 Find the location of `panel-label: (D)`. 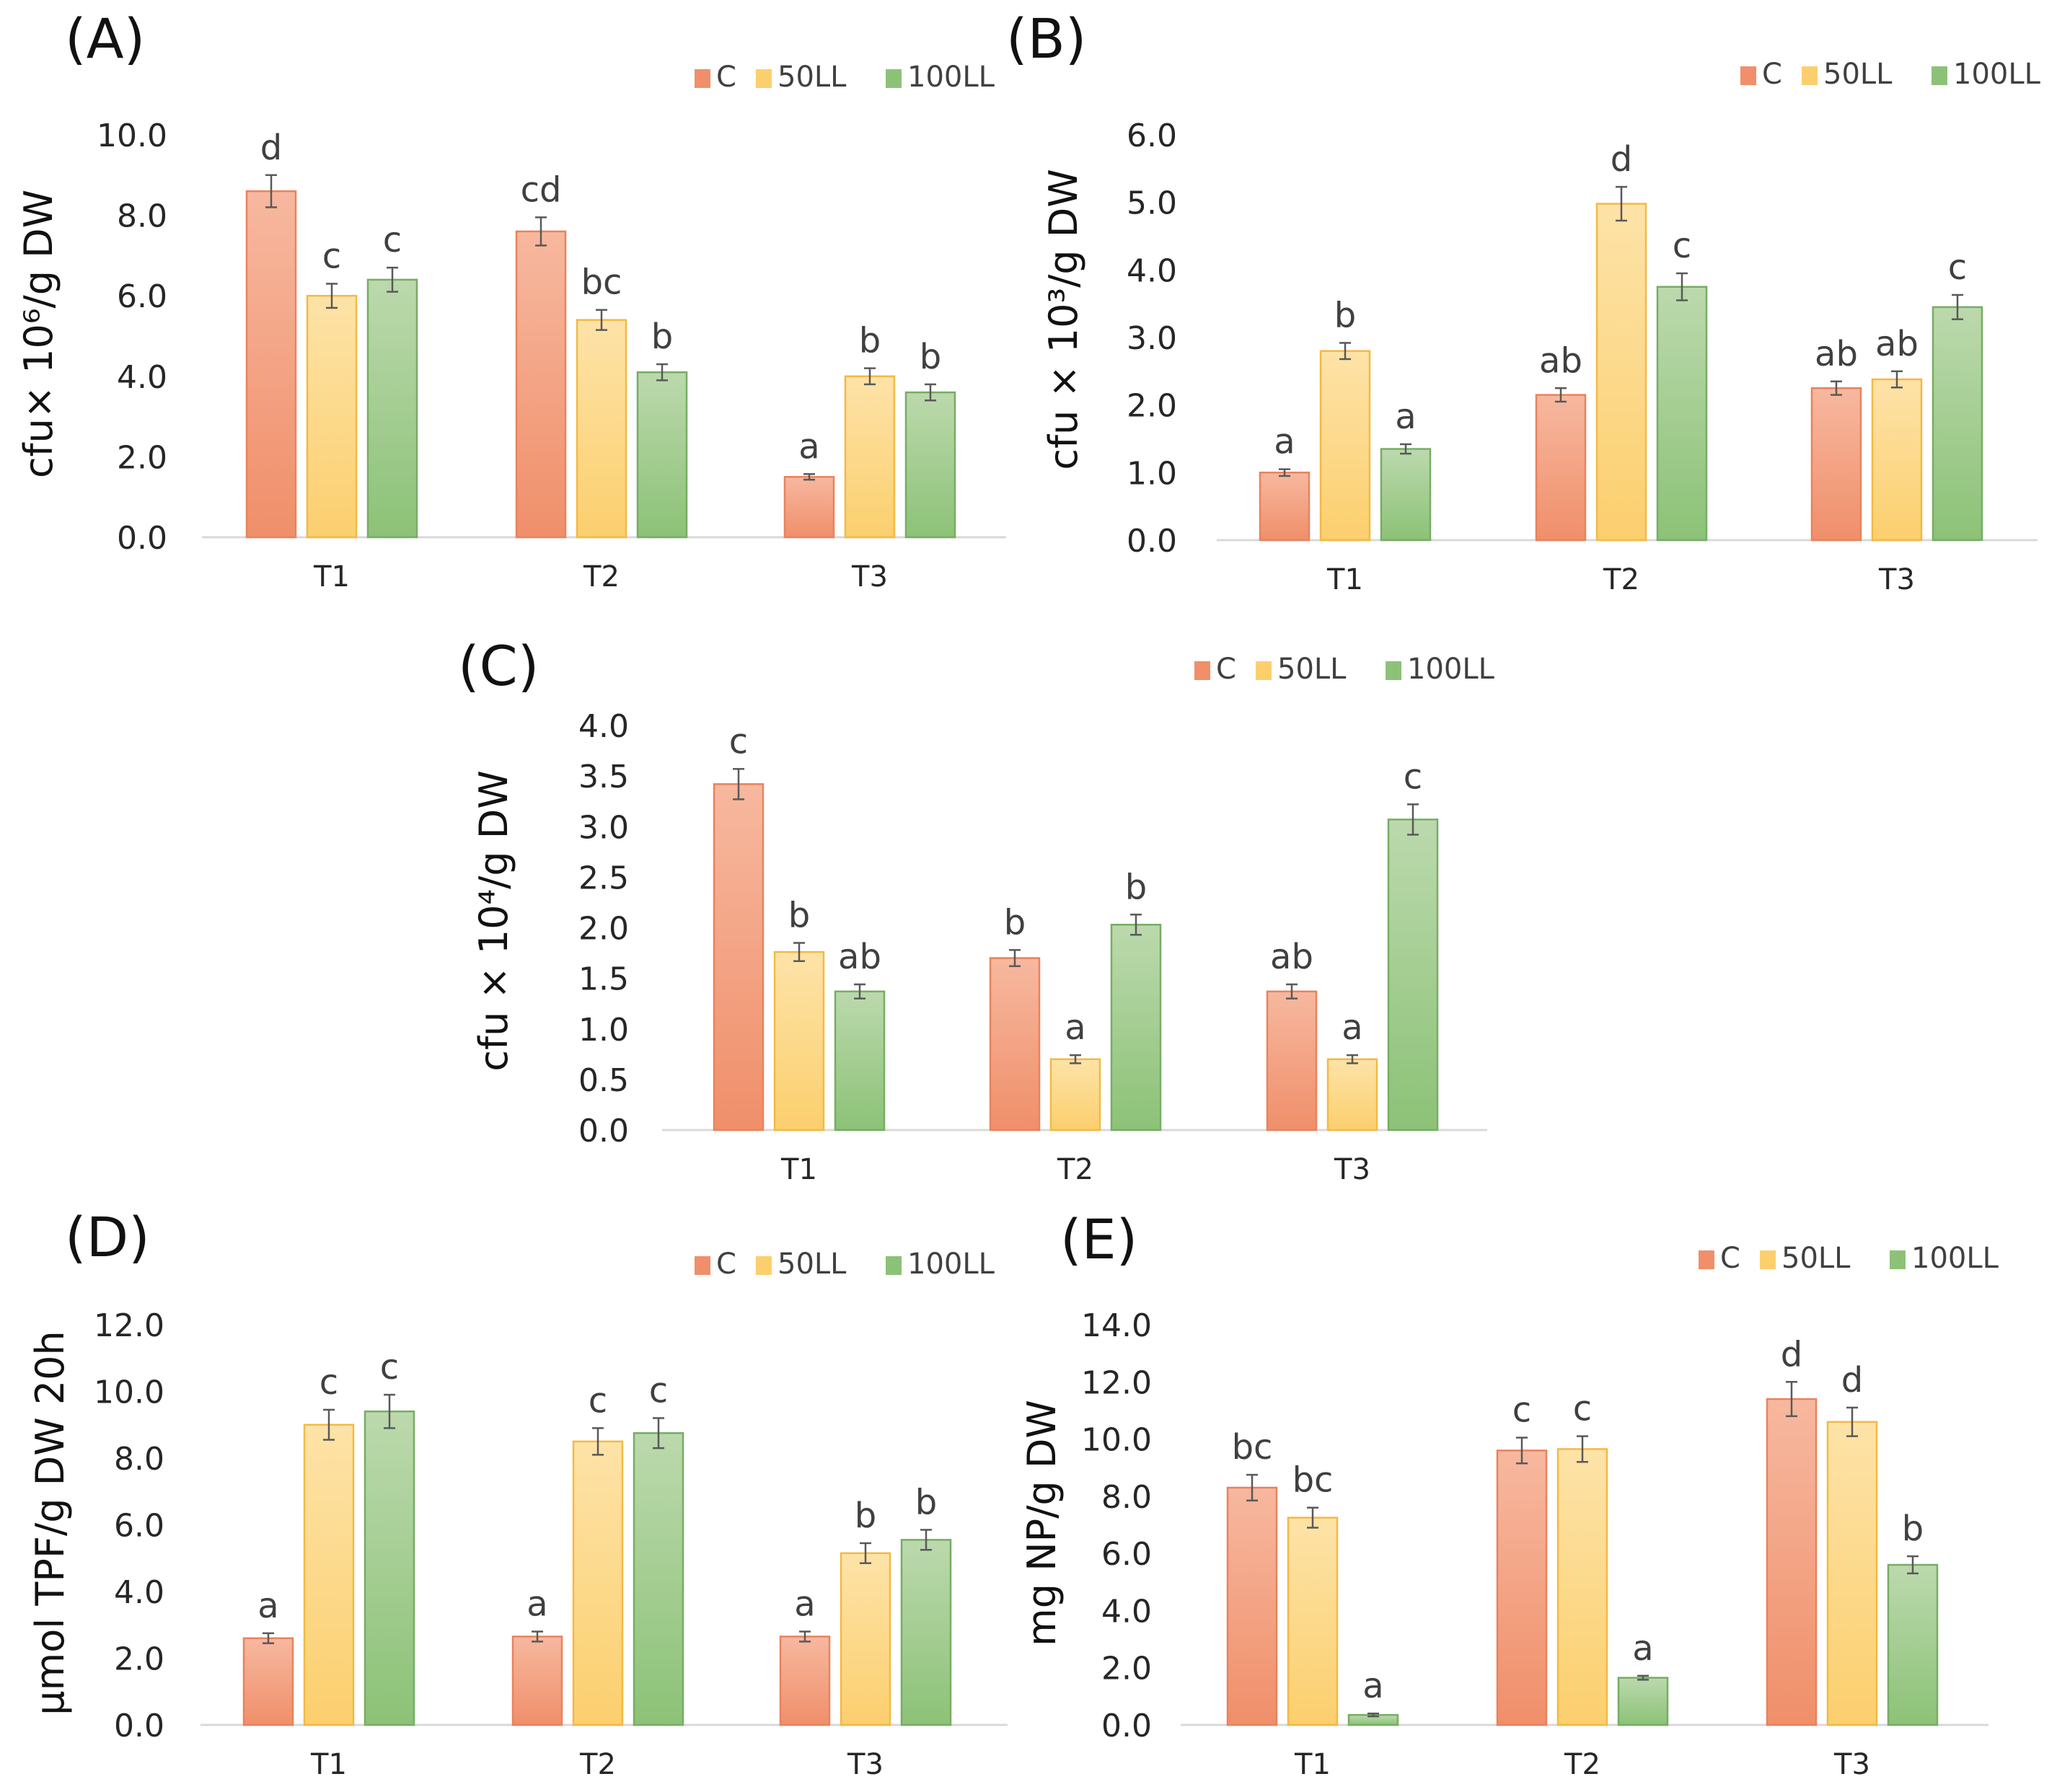

panel-label: (D) is located at coordinates (107, 1237).